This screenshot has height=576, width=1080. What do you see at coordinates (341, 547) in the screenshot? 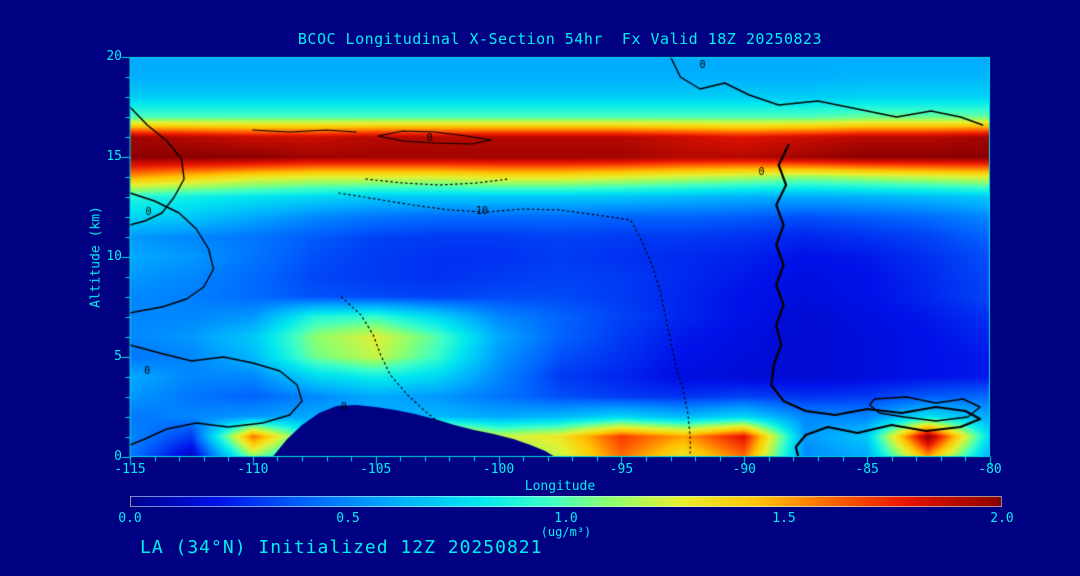
I see `init-caption: LA (34°N) Initialized 12Z 20250821` at bounding box center [341, 547].